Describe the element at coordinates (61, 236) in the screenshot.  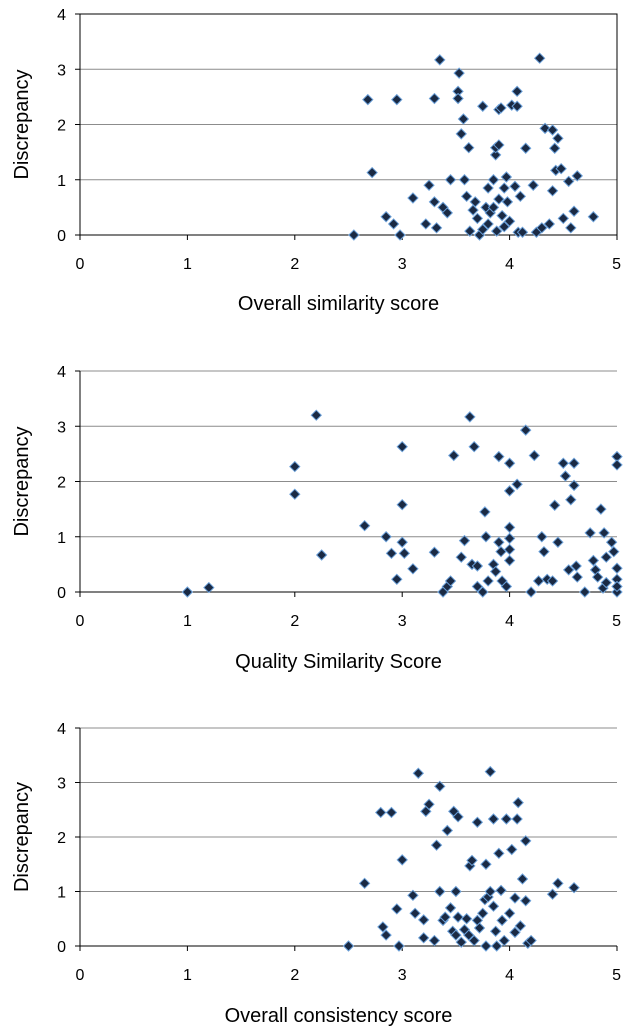
I see `y-tick-label: 0` at that location.